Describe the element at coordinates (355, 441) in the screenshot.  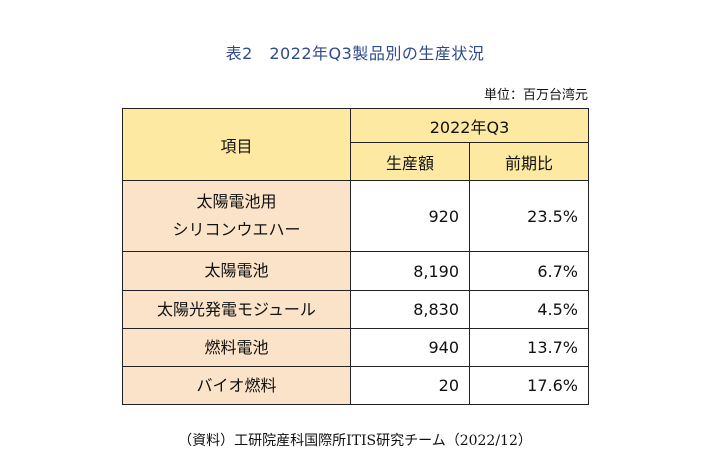
I see `source-note: （資料）工研院産科国際所ITIS研究チーム（2022/12）` at that location.